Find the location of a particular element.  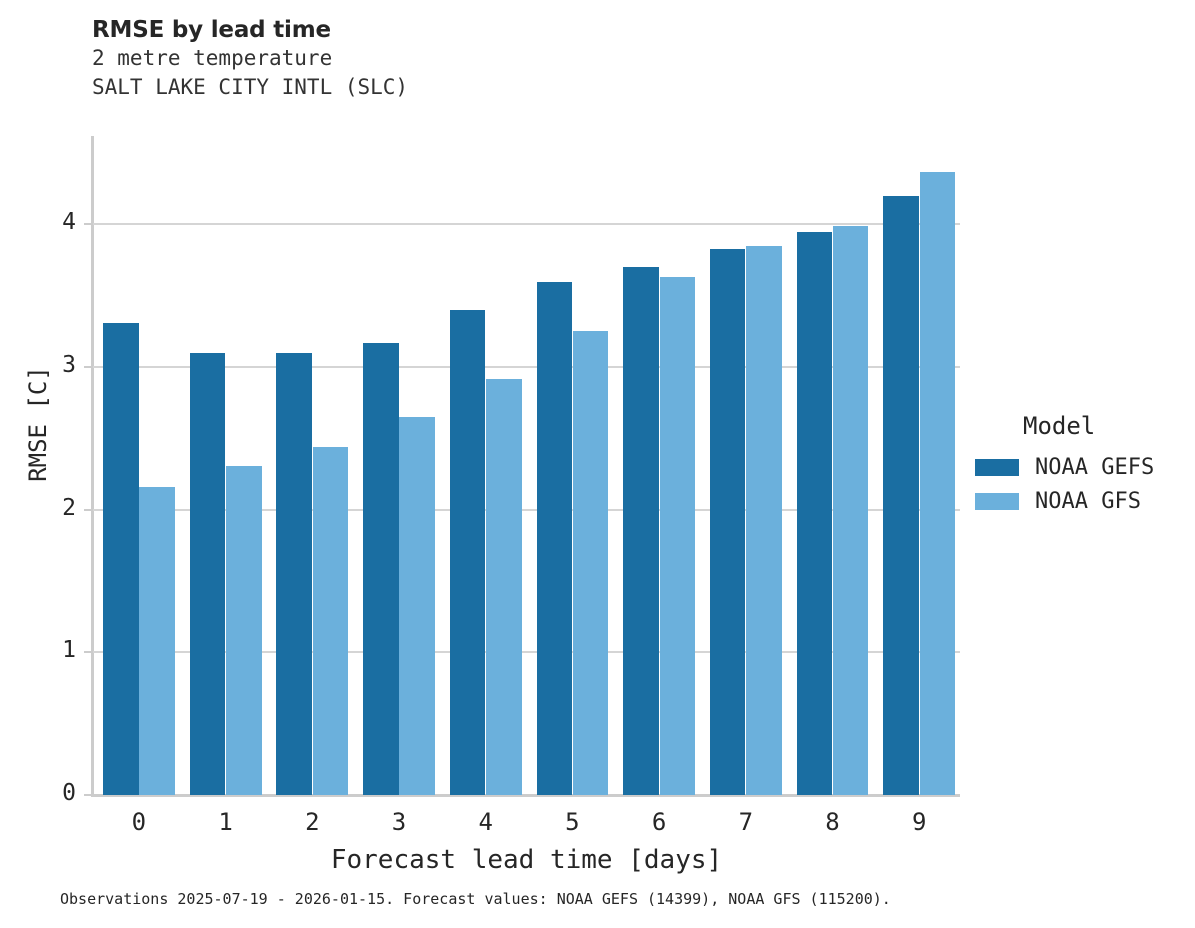

page-title: RMSE by lead time is located at coordinates (211, 30).